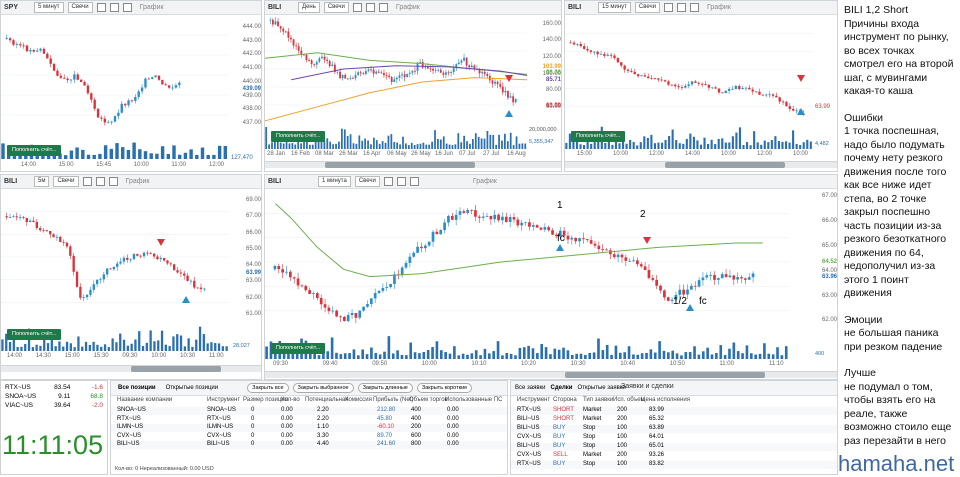 Image resolution: width=960 pixels, height=477 pixels. I want to click on table-row: CVX~US BUY Stop 100 64.01, so click(674, 438).